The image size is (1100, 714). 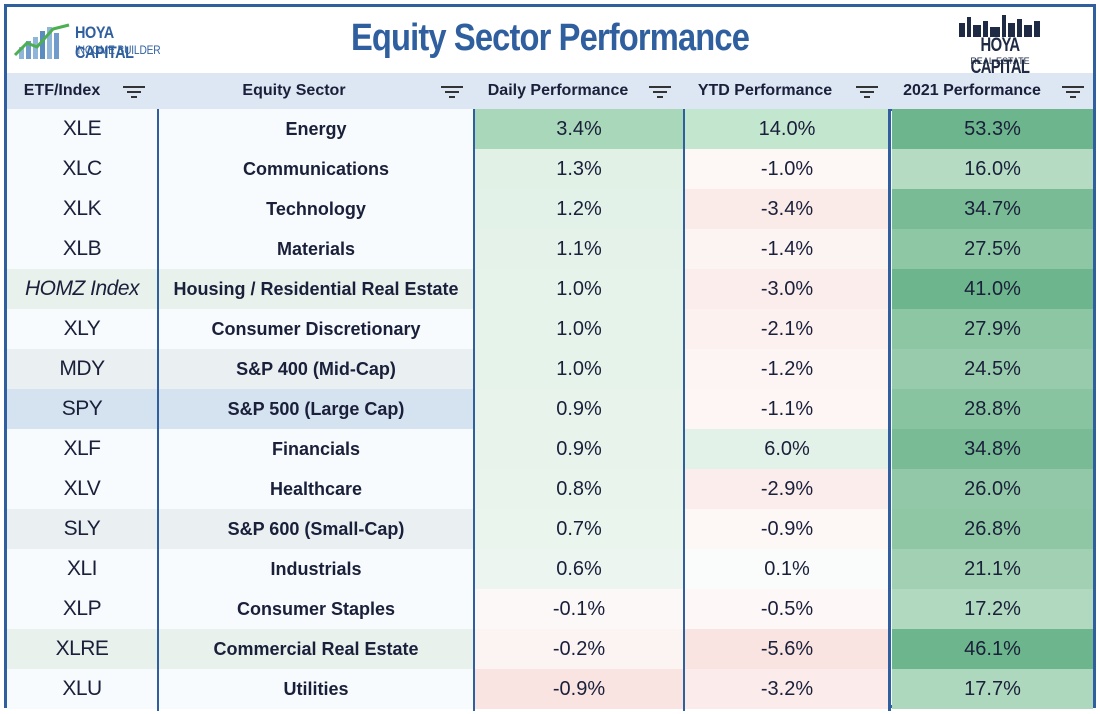 I want to click on hoya-capital-income-builder-logo: HOYA CAPITAL INCOME BUILDER, so click(x=98, y=41).